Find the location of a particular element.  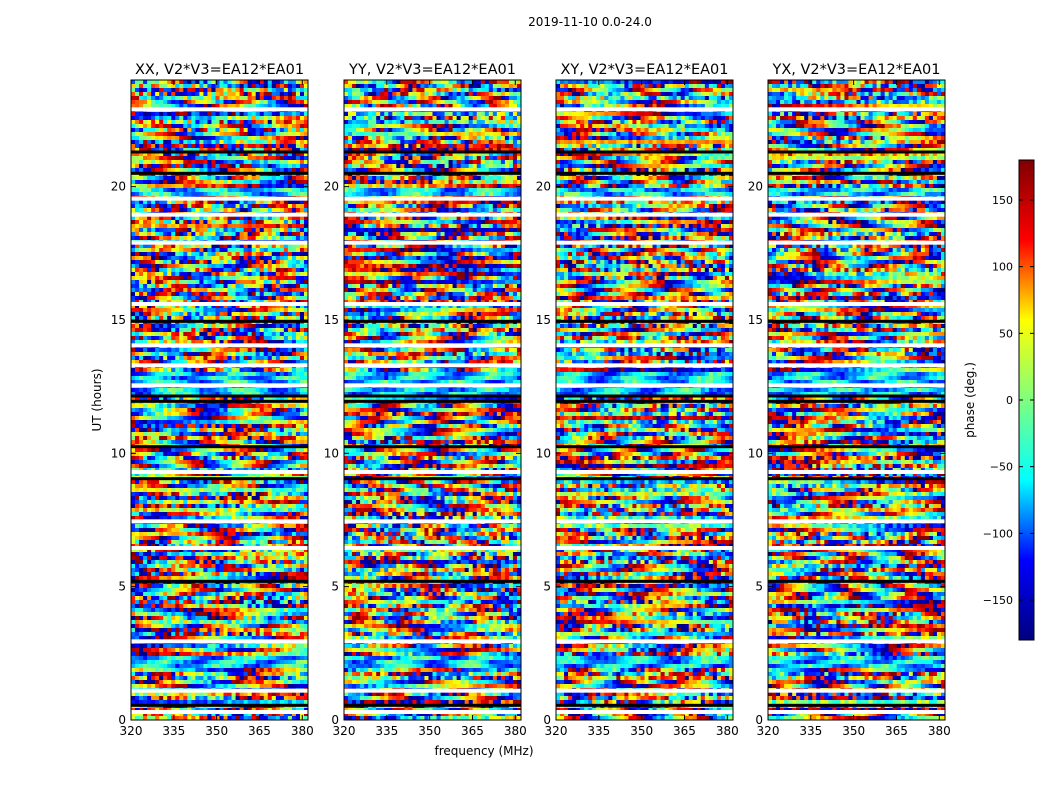

colorbar-tick-label: −100 is located at coordinates (998, 533).